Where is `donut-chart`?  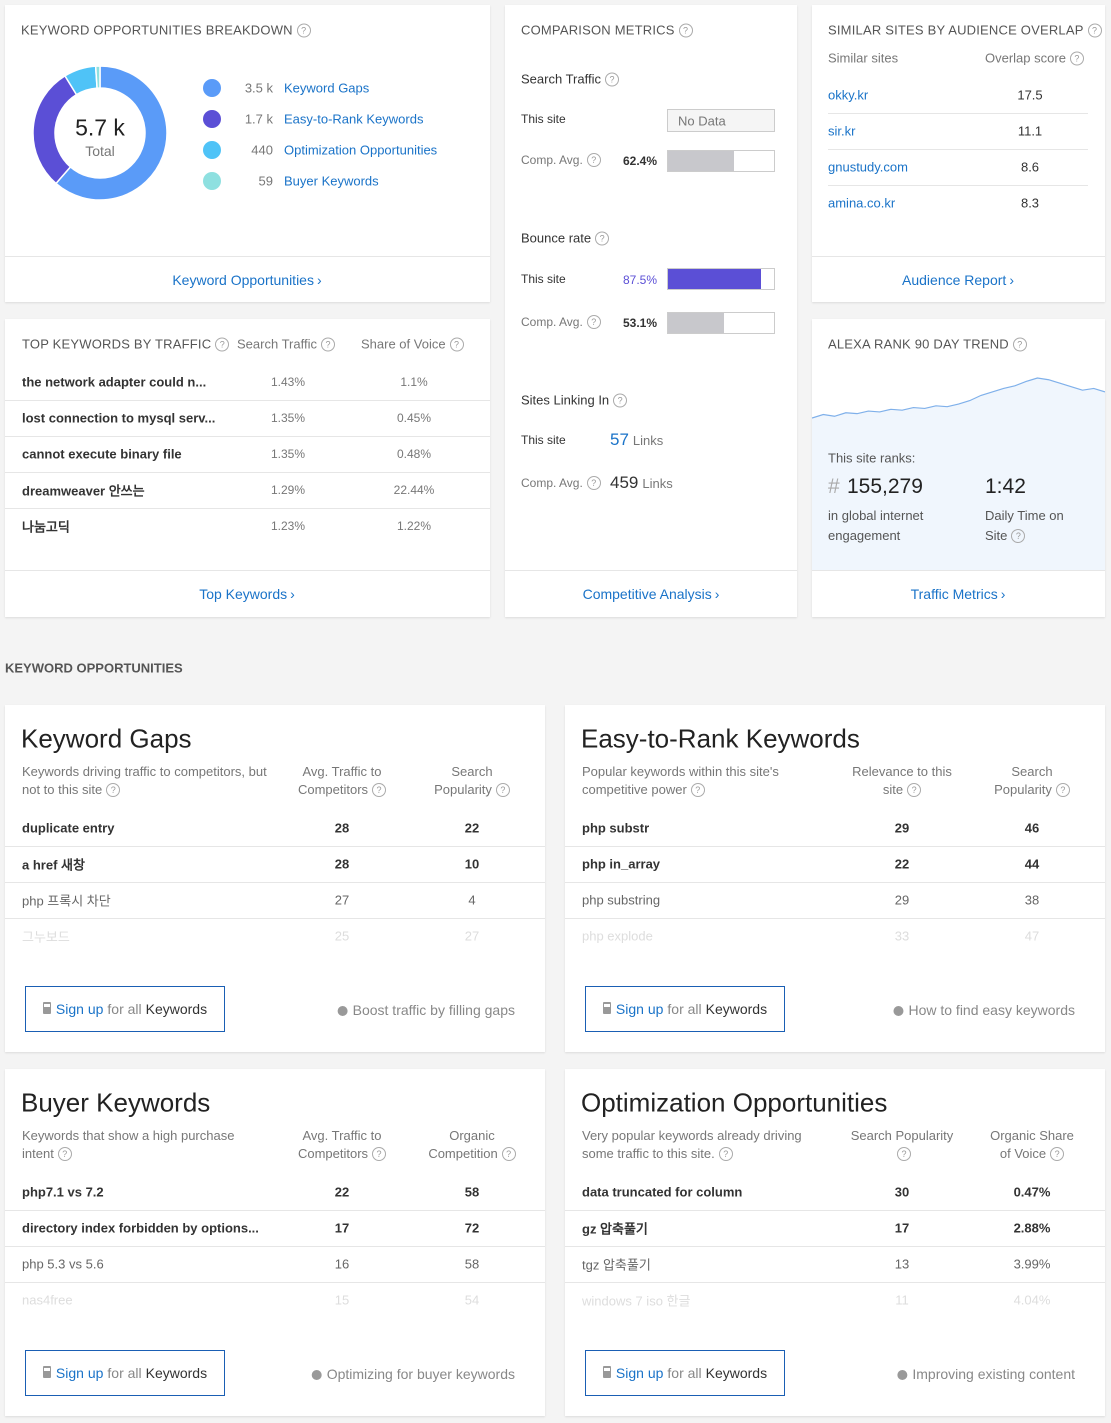 donut-chart is located at coordinates (100, 133).